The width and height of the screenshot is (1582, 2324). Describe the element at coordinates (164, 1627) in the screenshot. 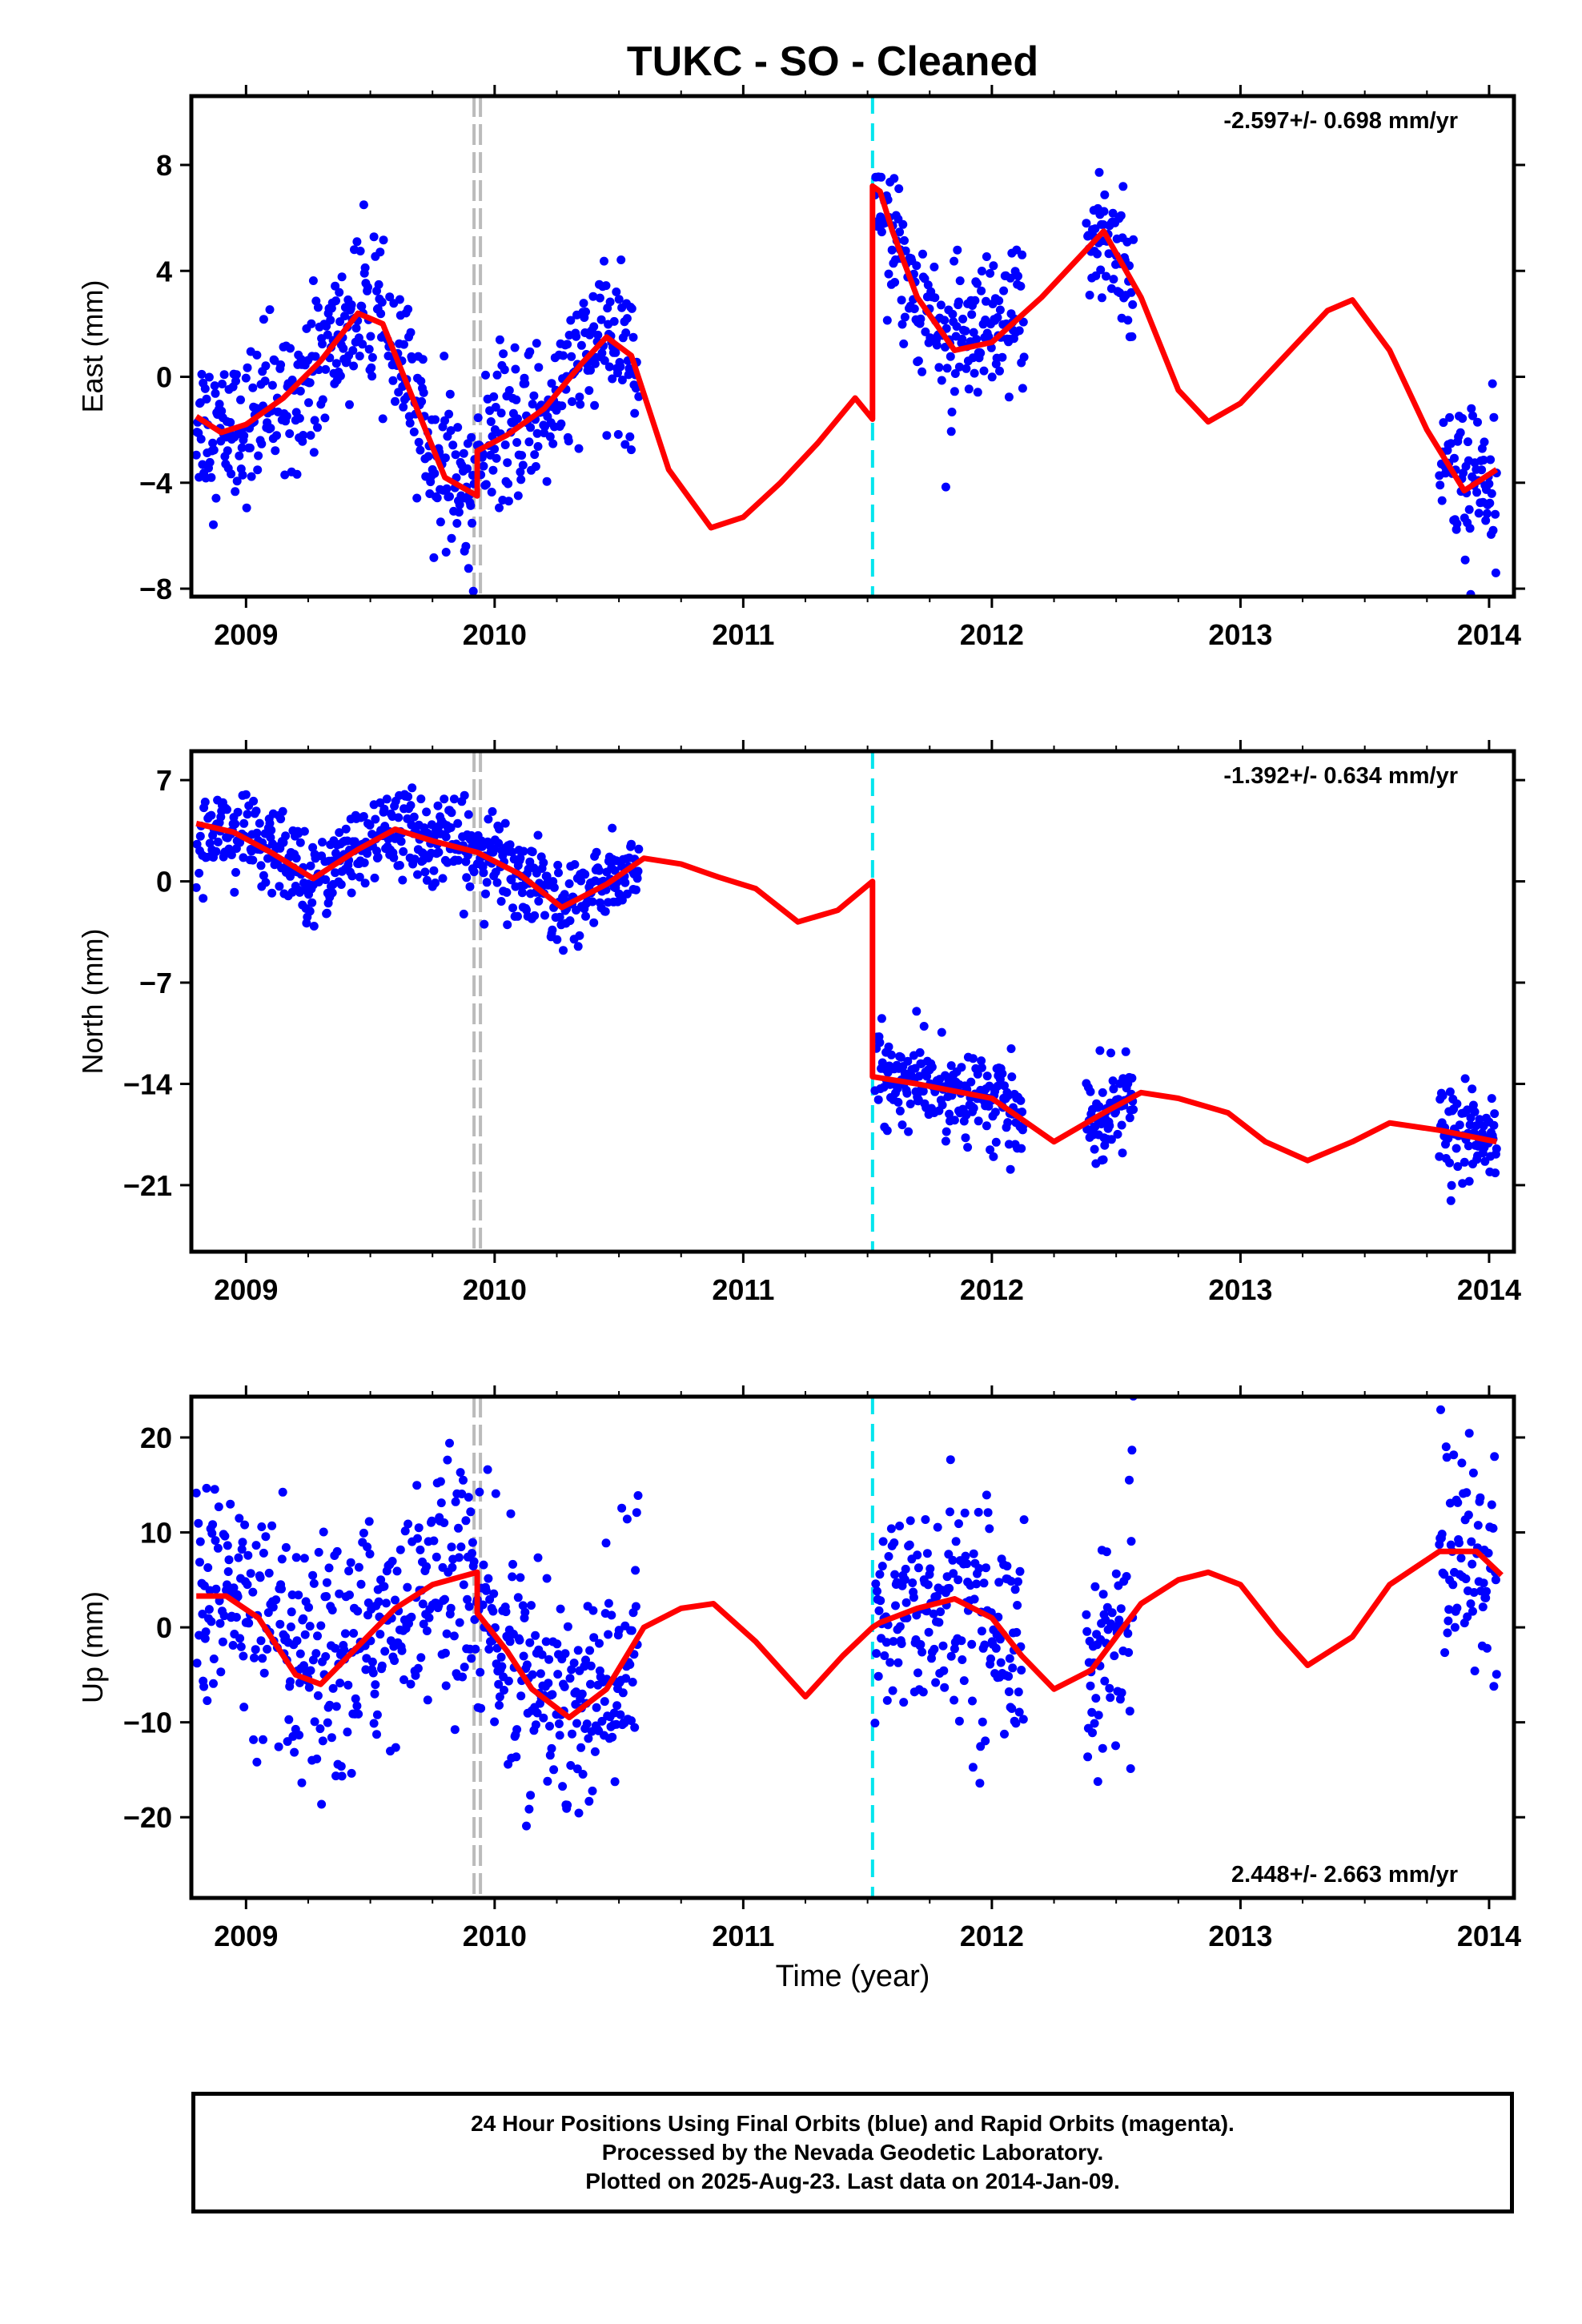

I see `up-y-tick-label: 0` at that location.